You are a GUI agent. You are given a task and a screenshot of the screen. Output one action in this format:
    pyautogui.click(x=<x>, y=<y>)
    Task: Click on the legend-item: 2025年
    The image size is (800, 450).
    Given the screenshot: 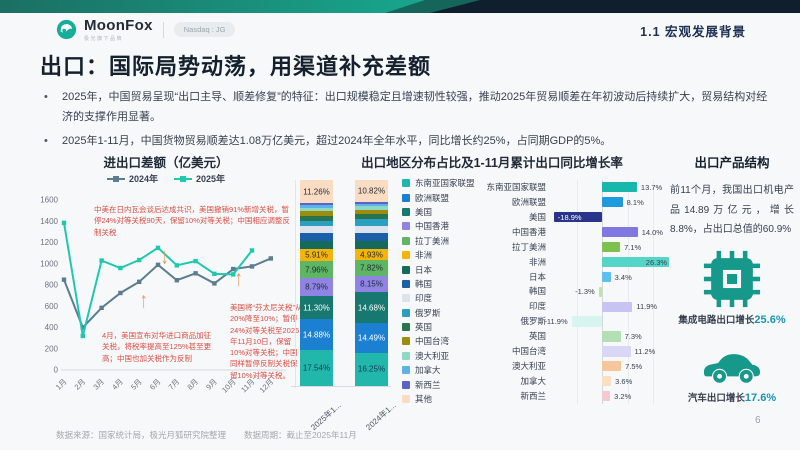 What is the action you would take?
    pyautogui.click(x=199, y=178)
    